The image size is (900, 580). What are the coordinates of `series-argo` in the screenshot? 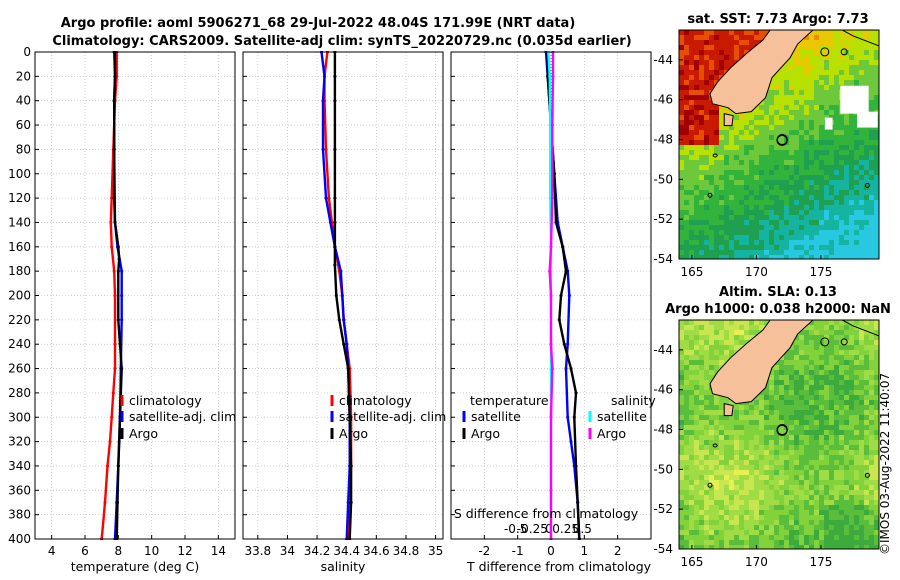 It's located at (117, 296).